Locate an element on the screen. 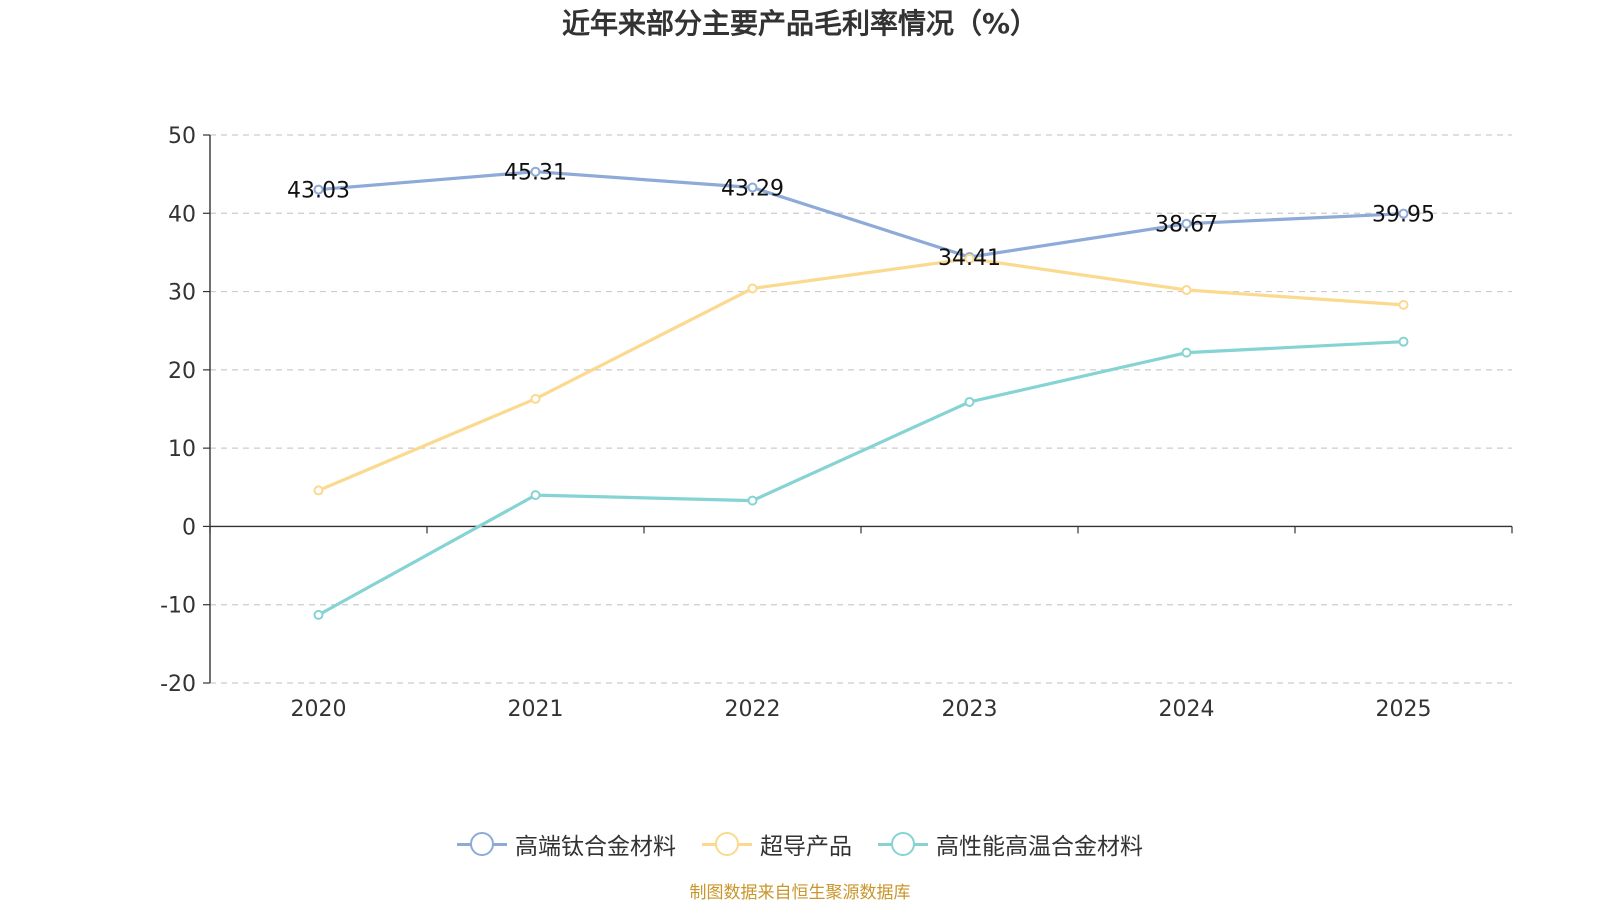  x-tick-label: 2022 is located at coordinates (753, 709).